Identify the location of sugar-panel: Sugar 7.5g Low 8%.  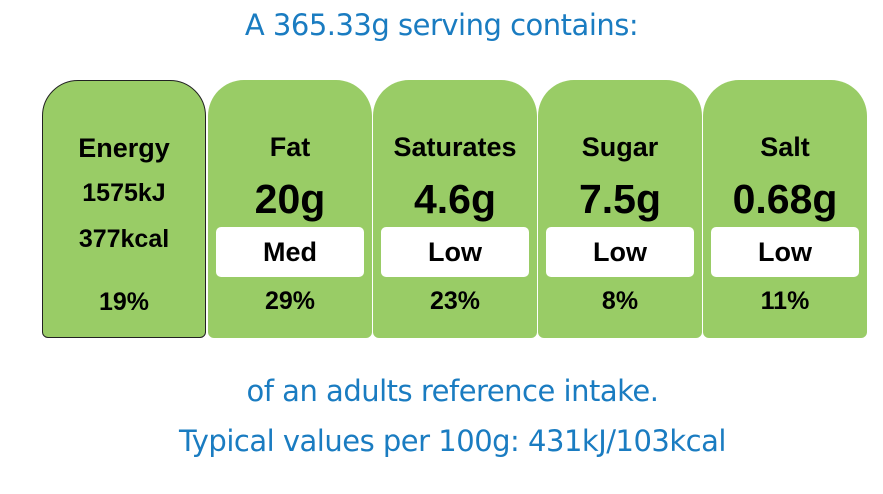
(620, 209).